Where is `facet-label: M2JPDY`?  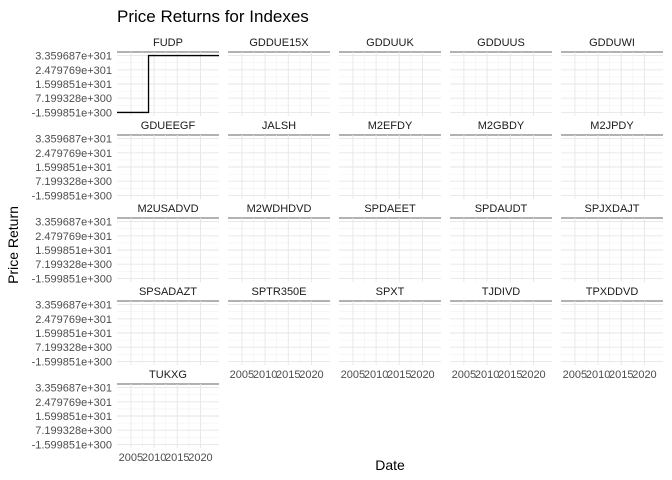
facet-label: M2JPDY is located at coordinates (612, 126).